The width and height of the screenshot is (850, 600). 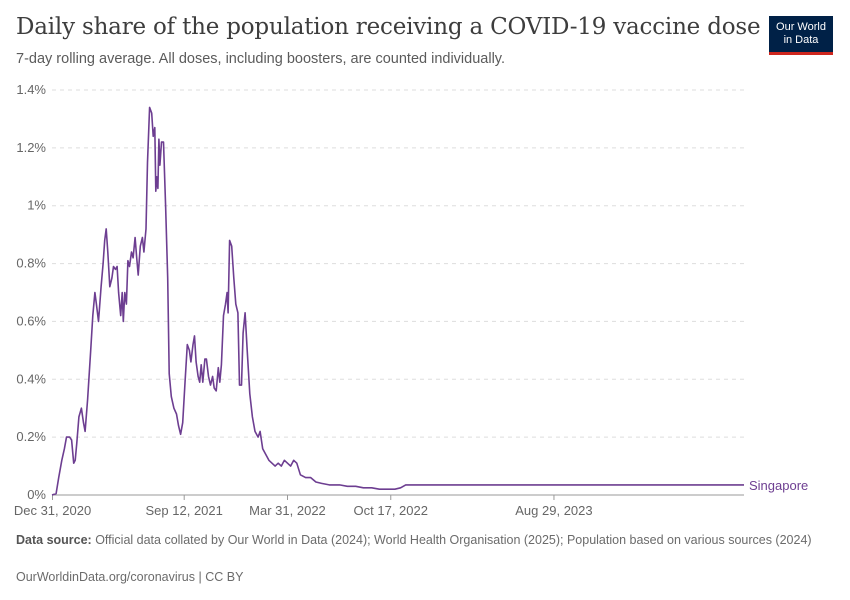 What do you see at coordinates (31, 147) in the screenshot?
I see `y-tick-label: 1.2%` at bounding box center [31, 147].